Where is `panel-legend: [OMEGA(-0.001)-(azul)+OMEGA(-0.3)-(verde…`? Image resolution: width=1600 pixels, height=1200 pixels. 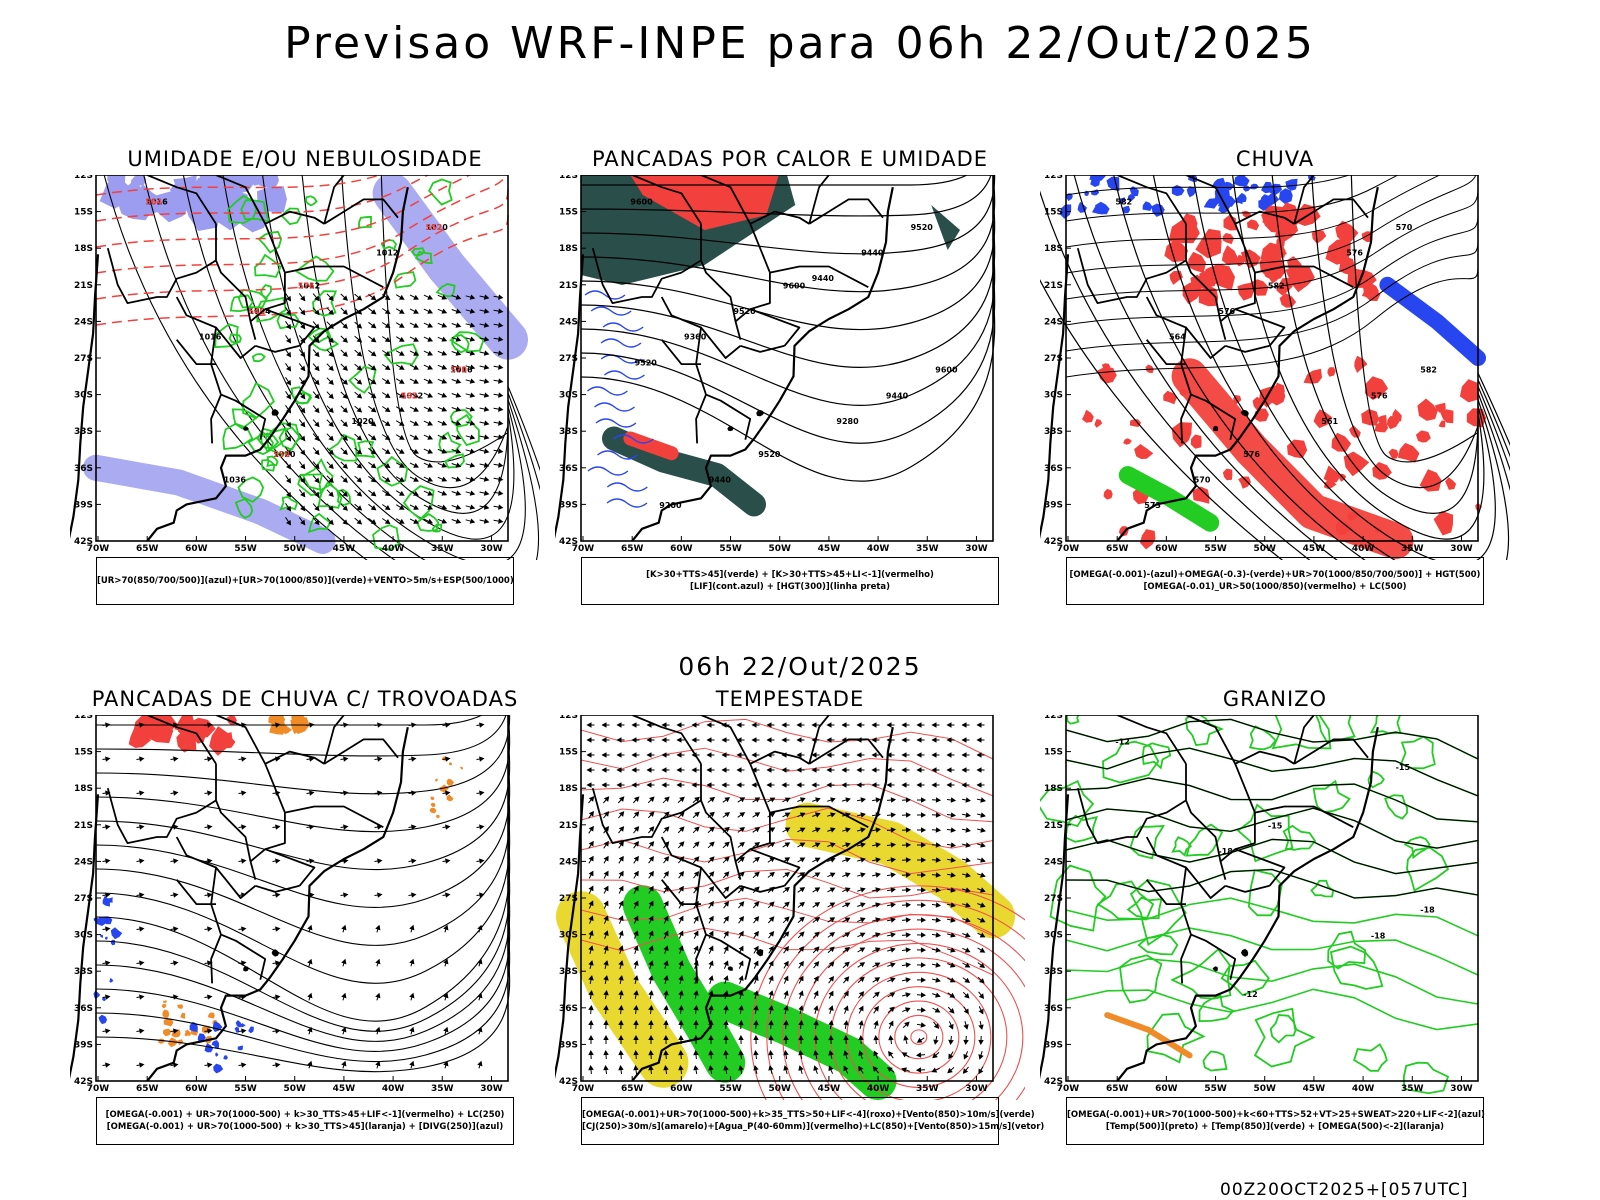
panel-legend: [OMEGA(-0.001)-(azul)+OMEGA(-0.3)-(verde… is located at coordinates (1275, 581).